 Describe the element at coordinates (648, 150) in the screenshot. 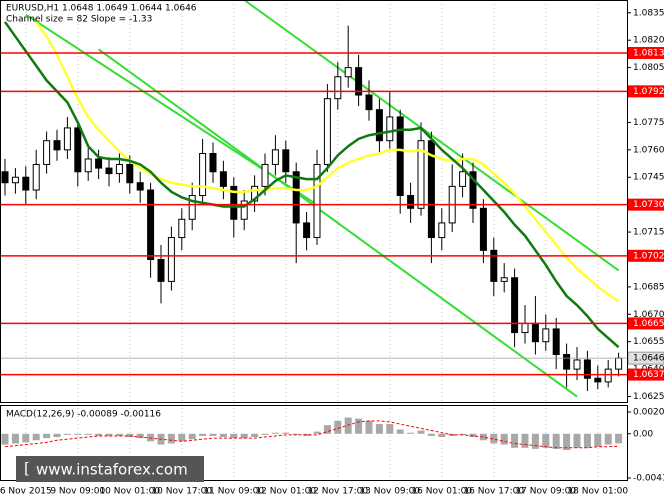

I see `y-tick-label: 1.0760` at that location.